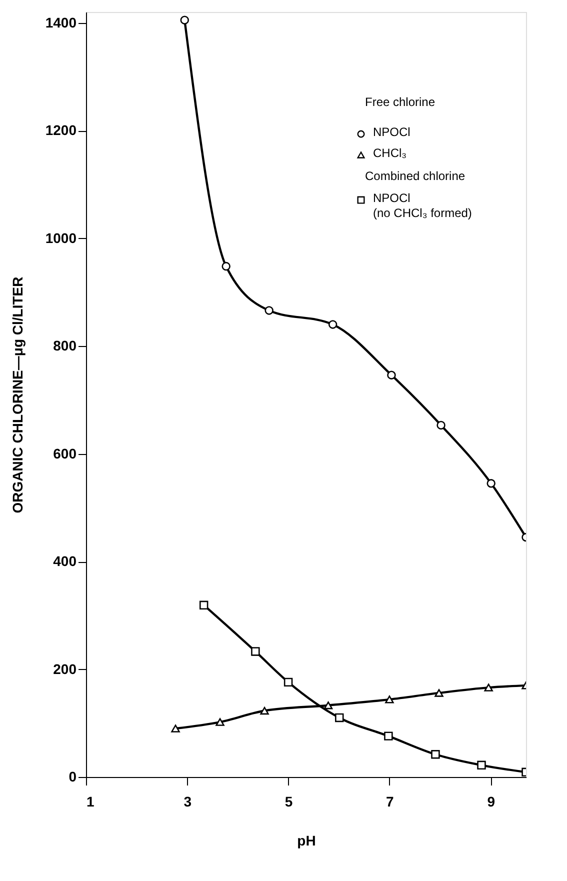  I want to click on y-tick-label: 1400, so click(61, 22).